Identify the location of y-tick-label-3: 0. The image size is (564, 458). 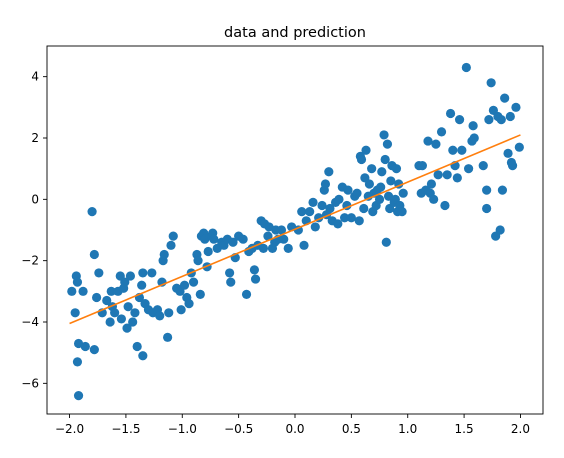
(35, 199).